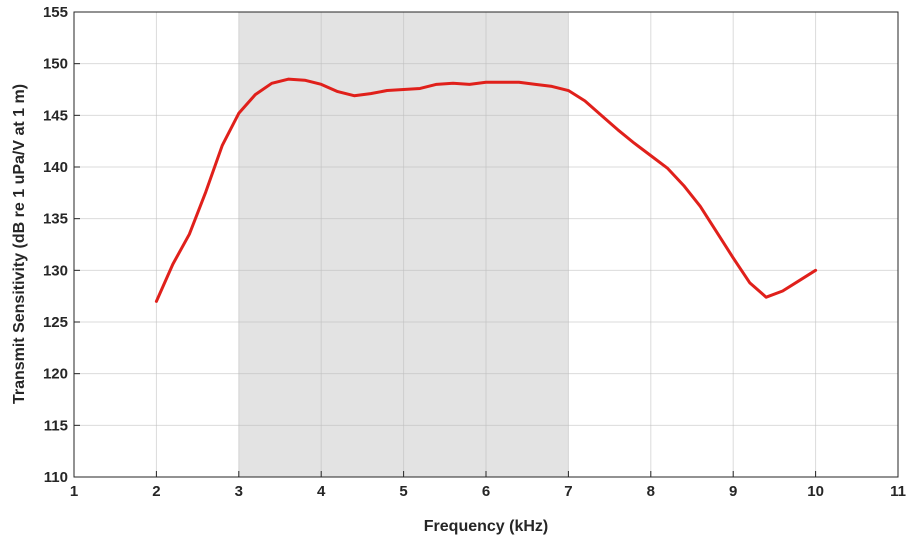  I want to click on x-tick-label: 5, so click(403, 491).